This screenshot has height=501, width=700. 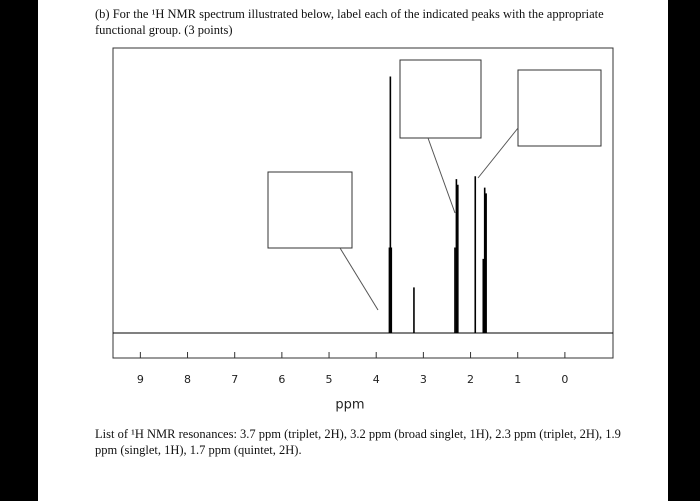 What do you see at coordinates (349, 405) in the screenshot?
I see `x-axis-label: ppm` at bounding box center [349, 405].